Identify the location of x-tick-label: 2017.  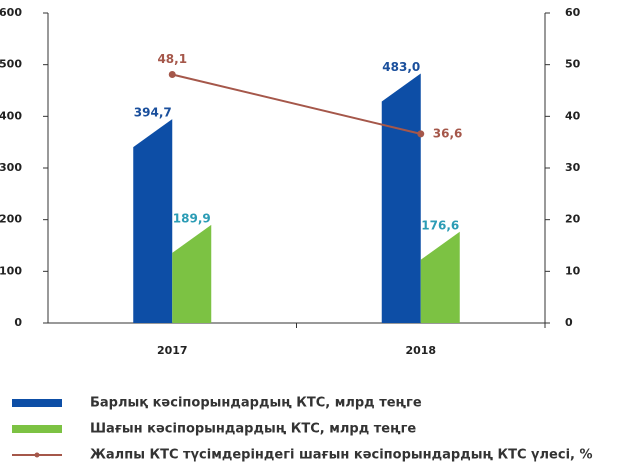
(172, 350).